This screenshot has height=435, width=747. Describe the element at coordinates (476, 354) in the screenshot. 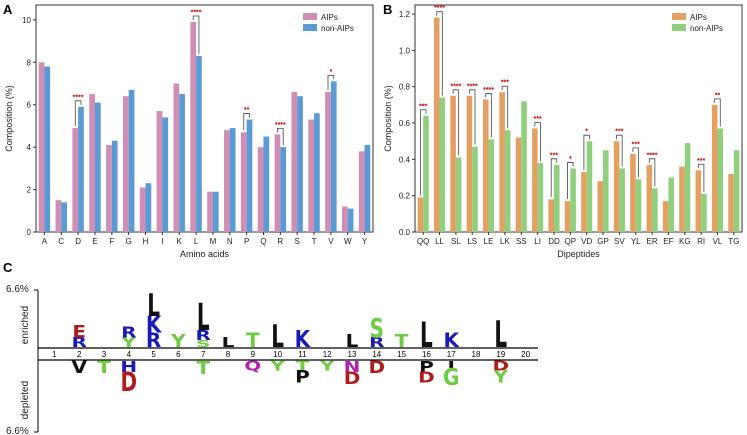

I see `logo-position-label-18: 18` at that location.